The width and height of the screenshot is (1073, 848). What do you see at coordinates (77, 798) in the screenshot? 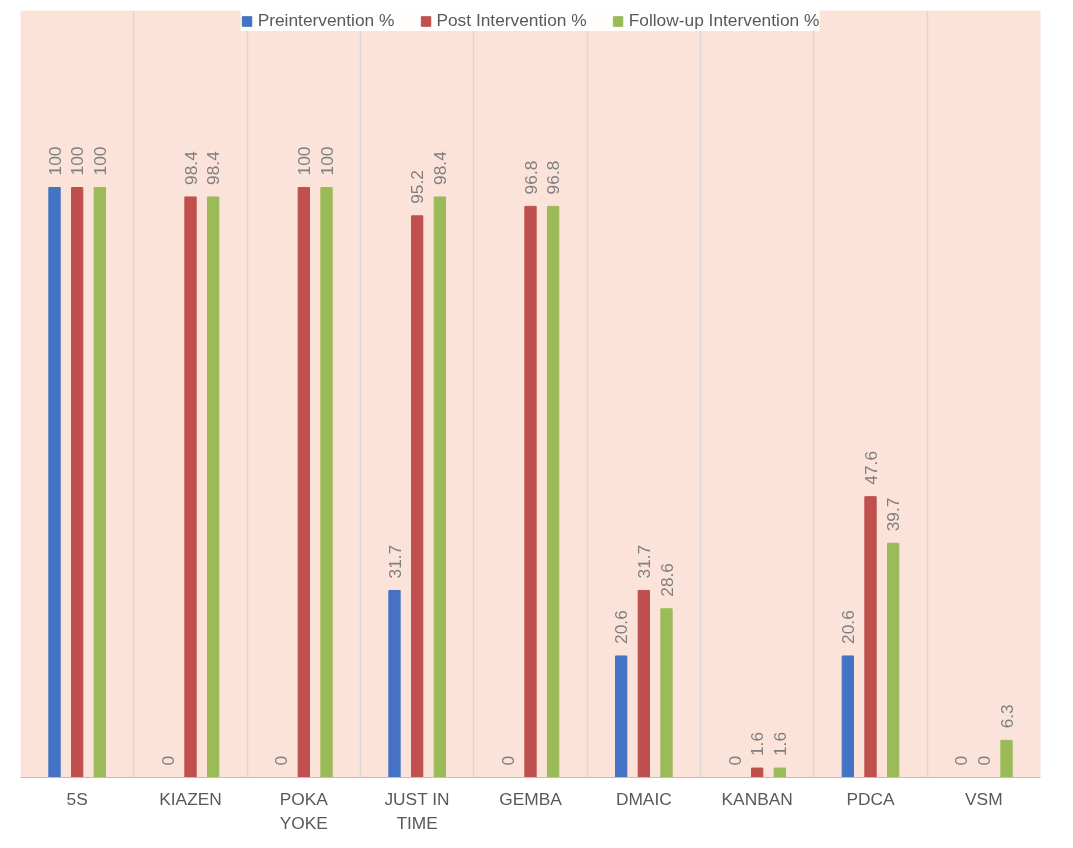
I see `x-tick-label: 5S` at bounding box center [77, 798].